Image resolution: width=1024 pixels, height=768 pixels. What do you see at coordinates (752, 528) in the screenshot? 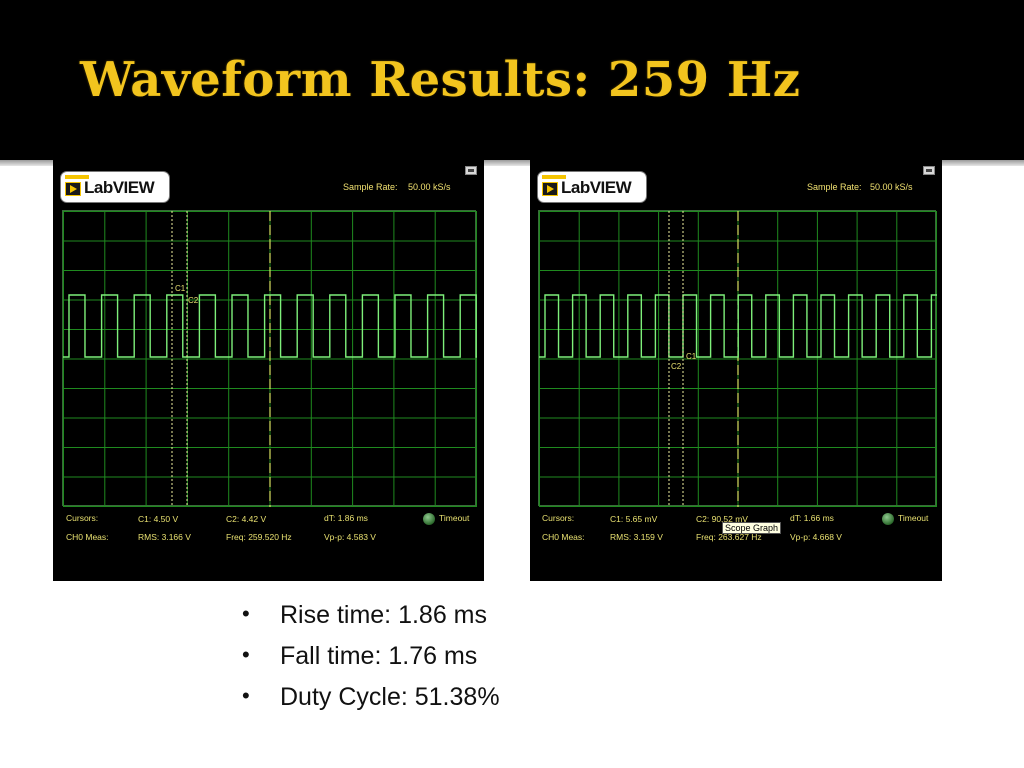
I see `scope-graph-tooltip: Scope Graph` at bounding box center [752, 528].